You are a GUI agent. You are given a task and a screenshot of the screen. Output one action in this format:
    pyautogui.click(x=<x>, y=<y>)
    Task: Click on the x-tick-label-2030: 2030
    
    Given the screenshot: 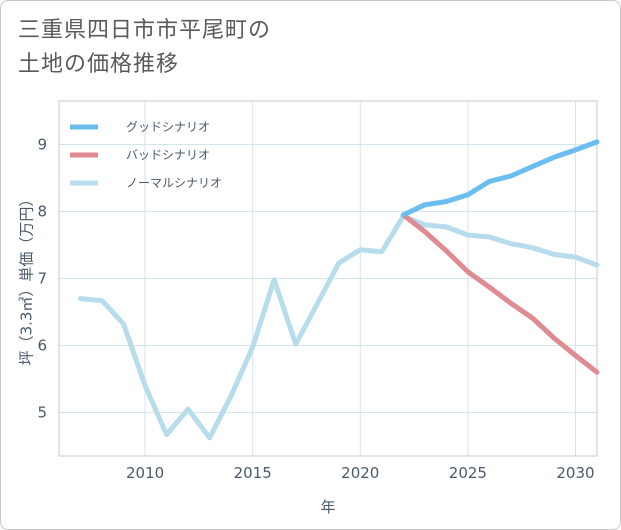 What is the action you would take?
    pyautogui.click(x=575, y=473)
    